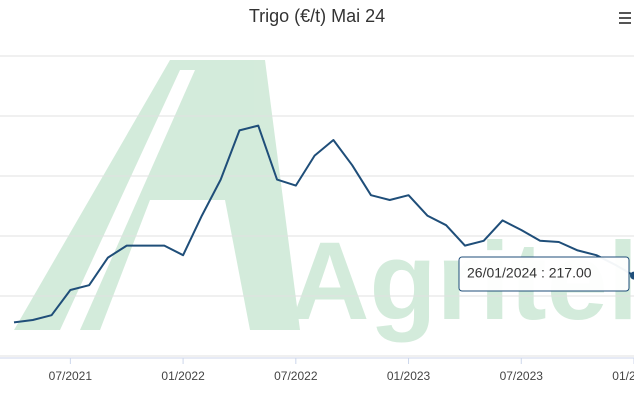 Image resolution: width=634 pixels, height=409 pixels. Describe the element at coordinates (71, 376) in the screenshot. I see `x-tick-label: 07/2021` at that location.